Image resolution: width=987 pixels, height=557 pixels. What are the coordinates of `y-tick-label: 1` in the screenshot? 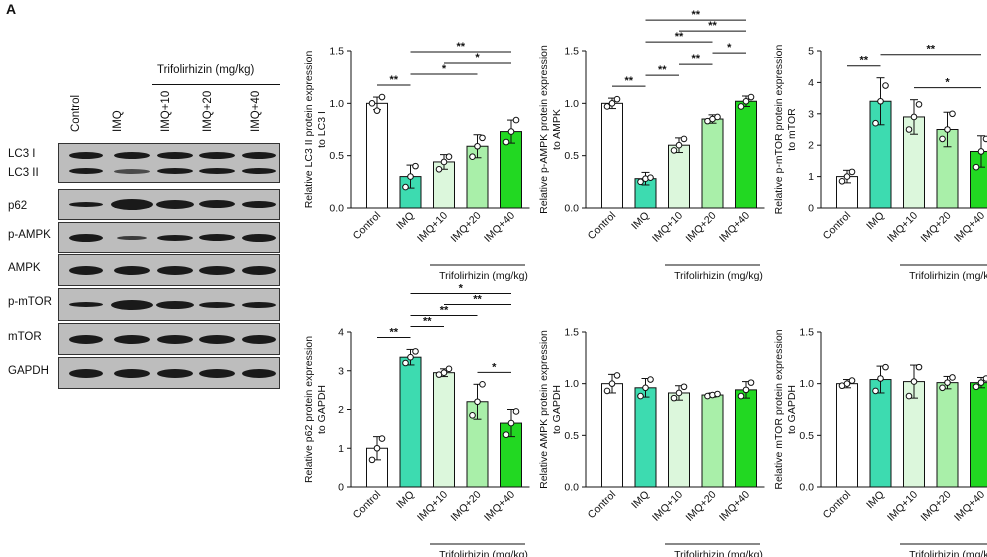 It's located at (811, 177).